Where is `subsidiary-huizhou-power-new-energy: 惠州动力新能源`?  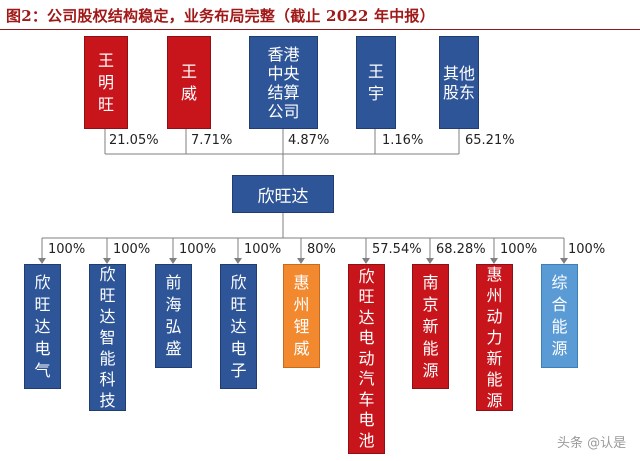 subsidiary-huizhou-power-new-energy: 惠州动力新能源 is located at coordinates (494, 337).